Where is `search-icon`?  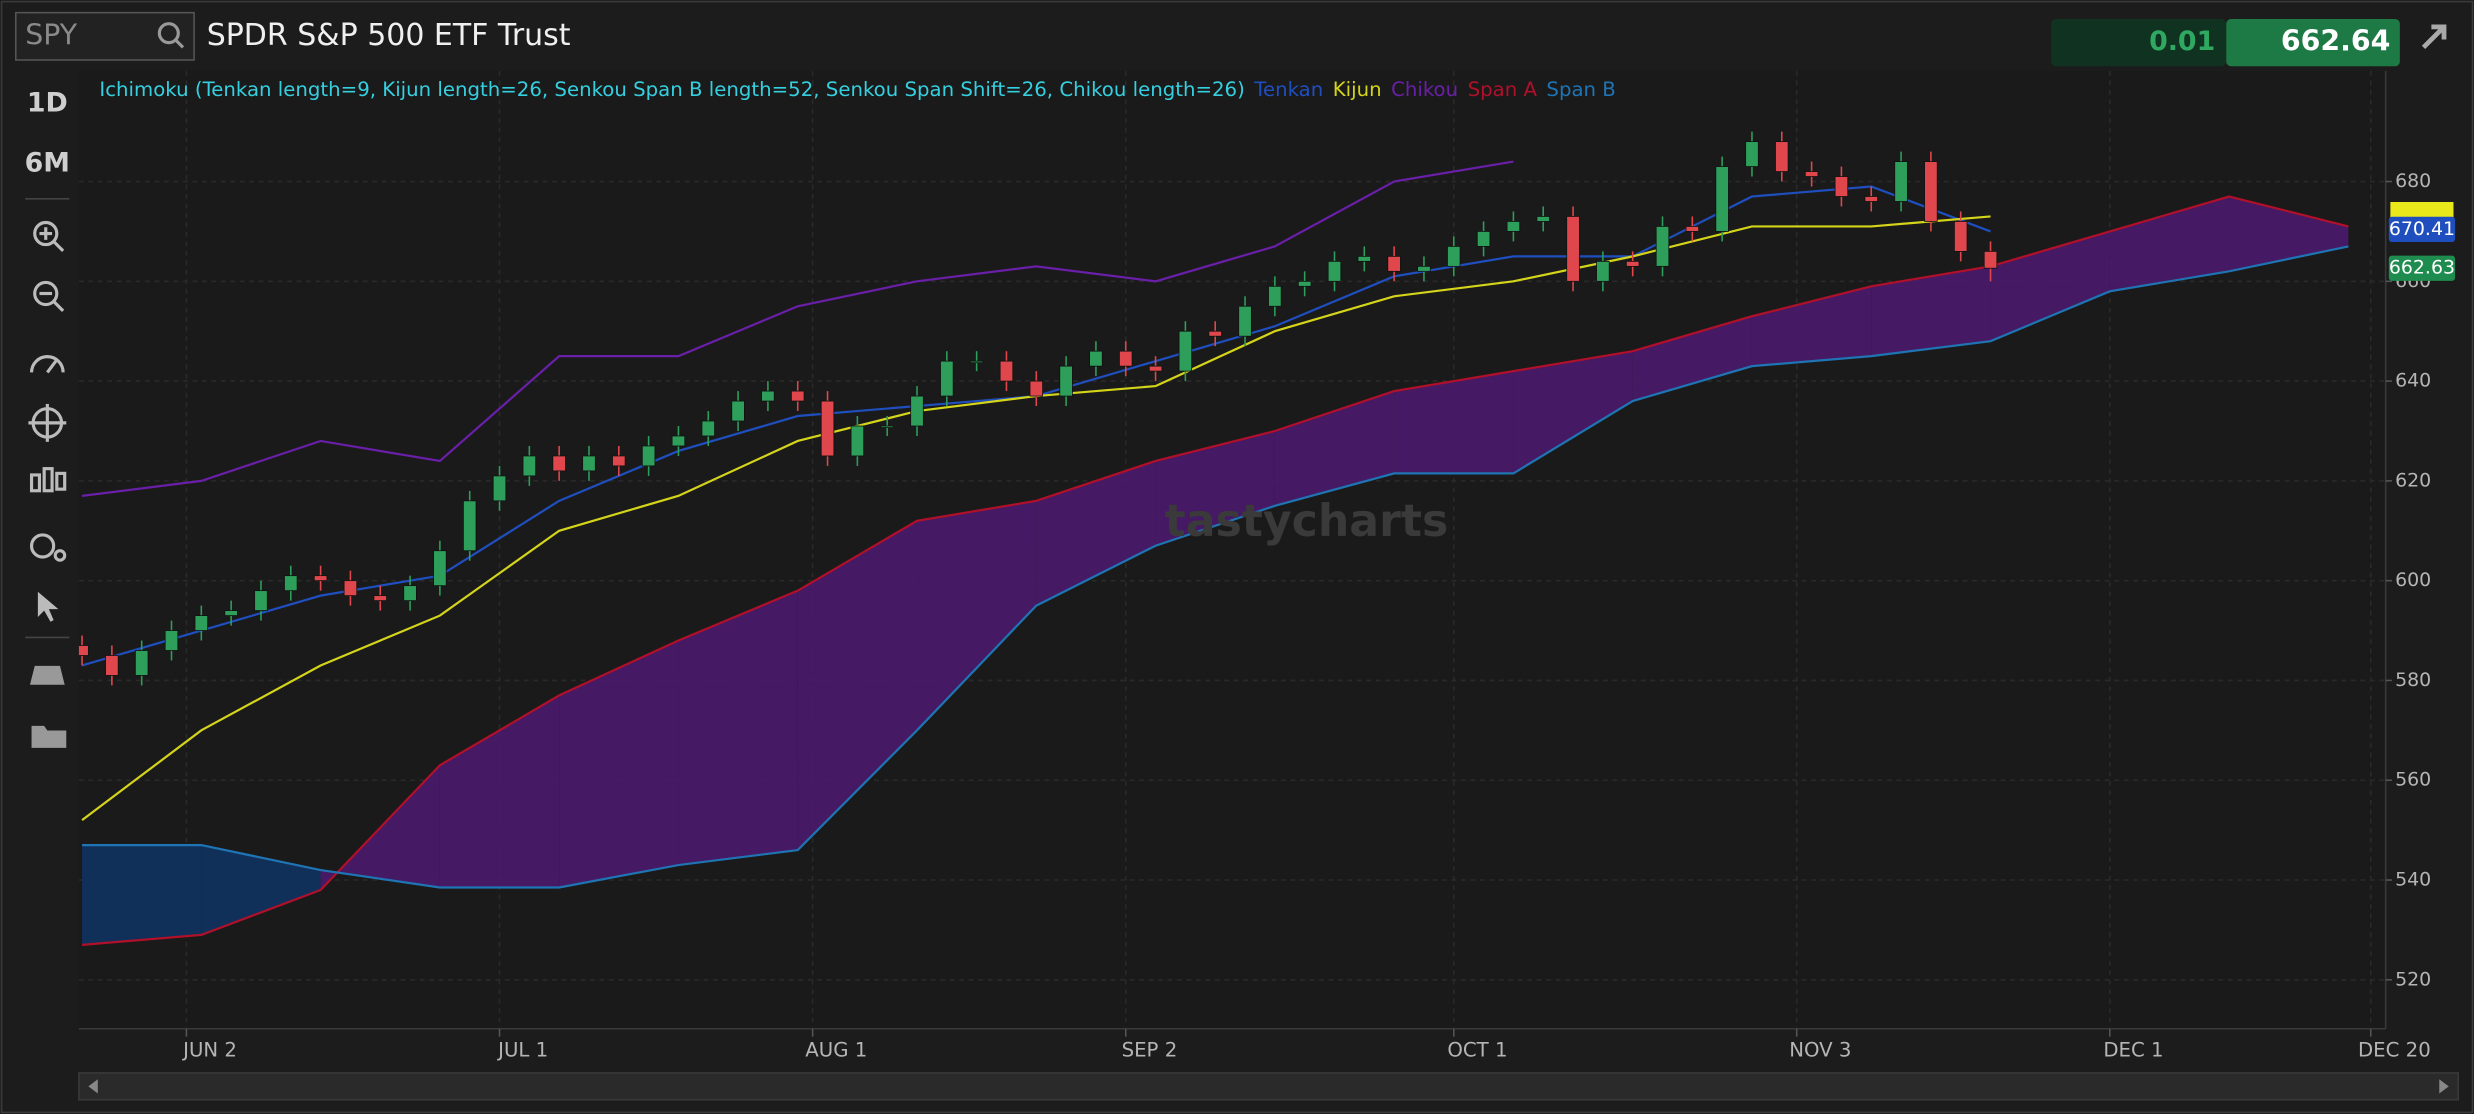 search-icon is located at coordinates (171, 35).